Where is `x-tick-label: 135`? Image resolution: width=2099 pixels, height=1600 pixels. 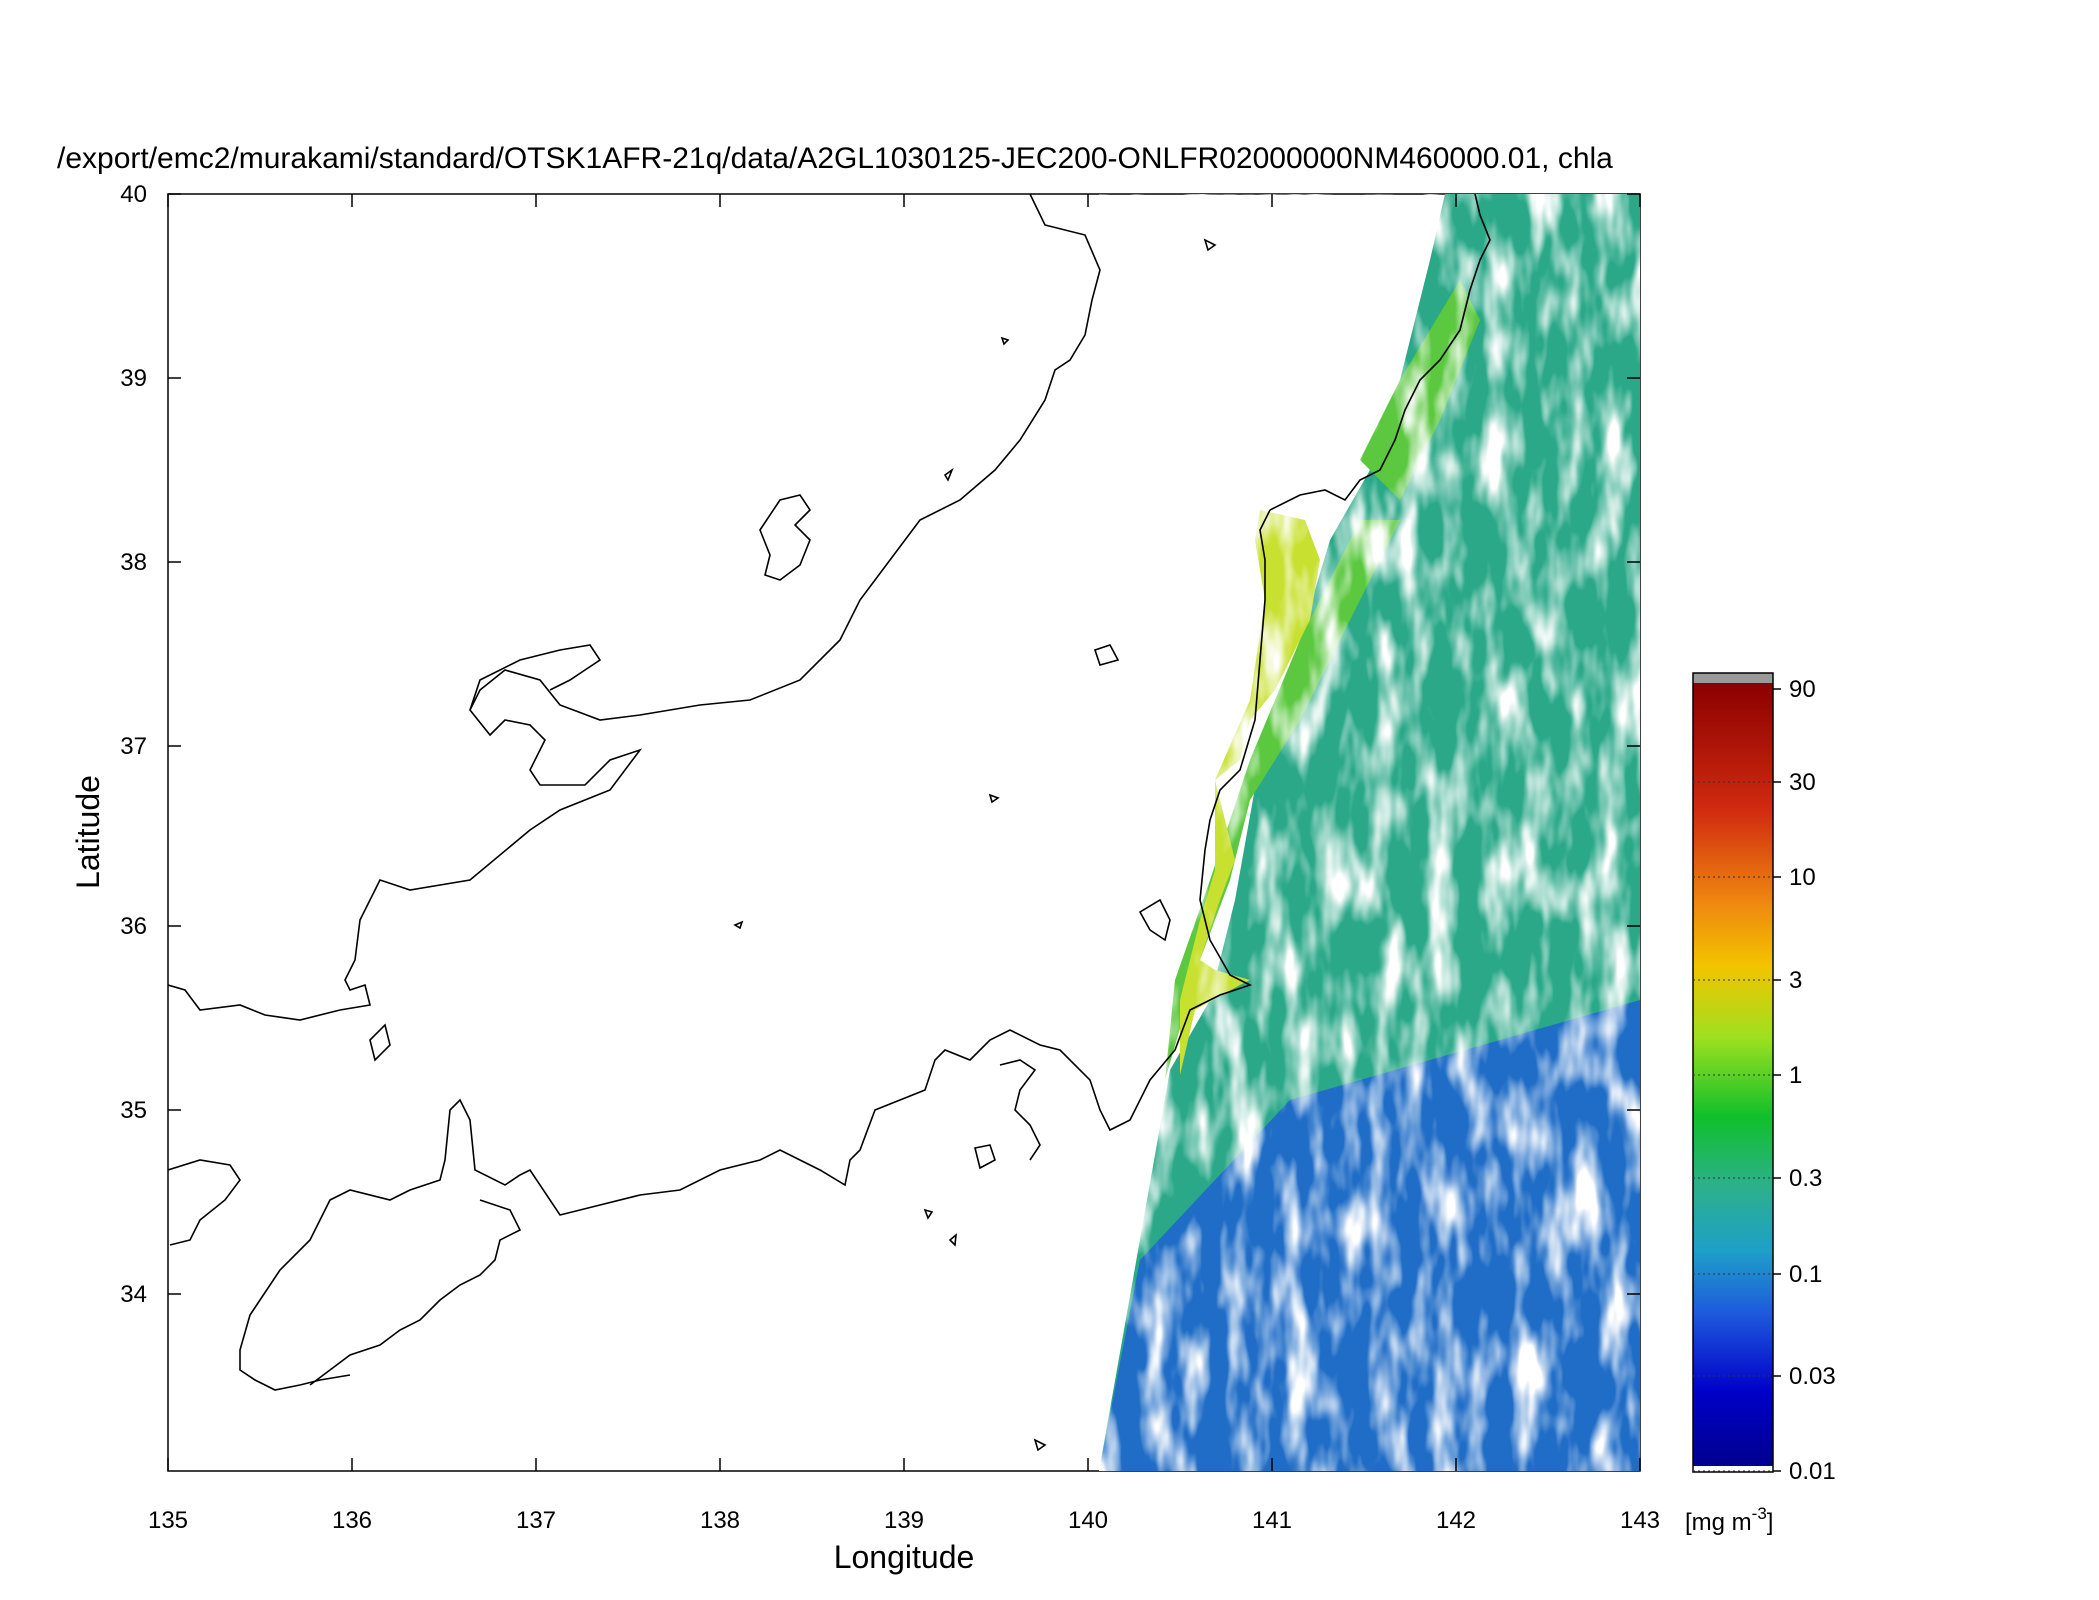
x-tick-label: 135 is located at coordinates (168, 1520).